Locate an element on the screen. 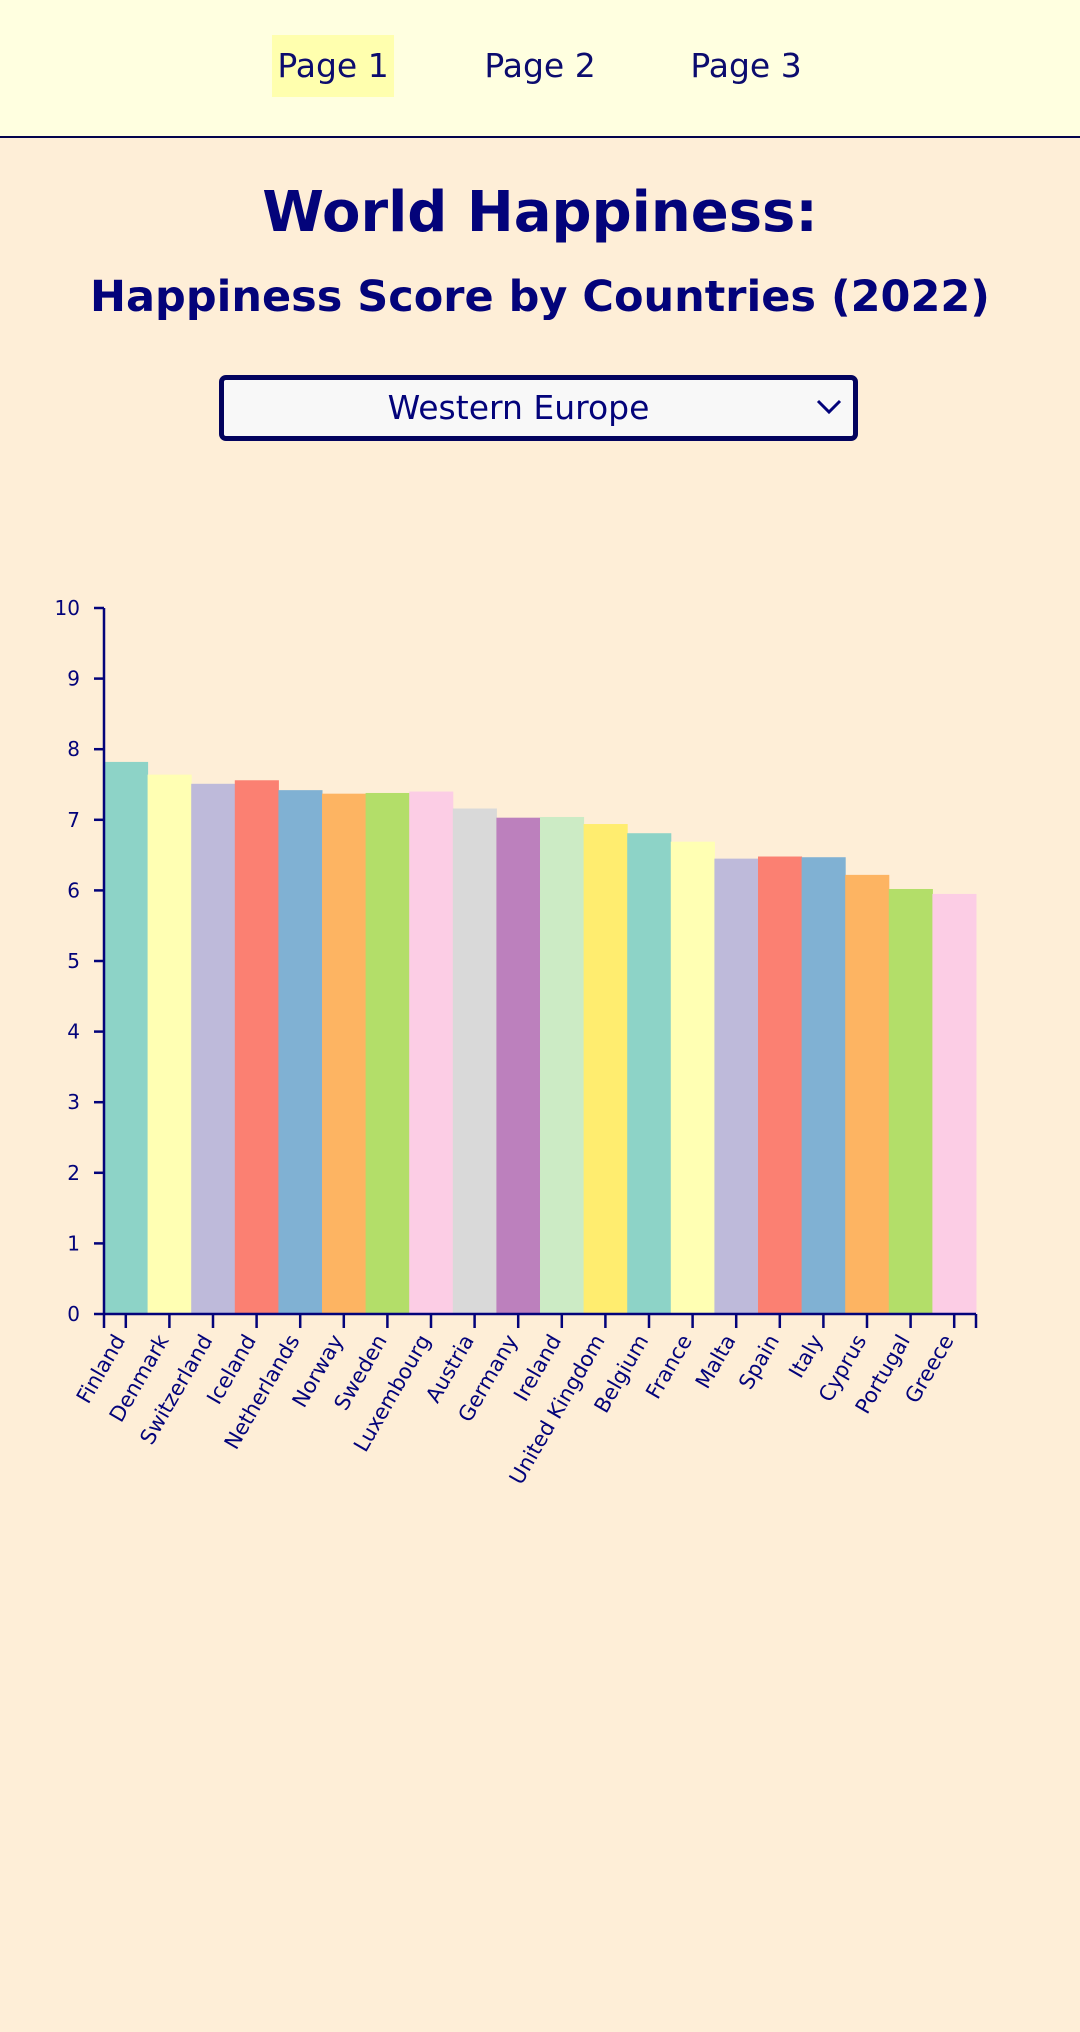  bar-ireland is located at coordinates (562, 1065).